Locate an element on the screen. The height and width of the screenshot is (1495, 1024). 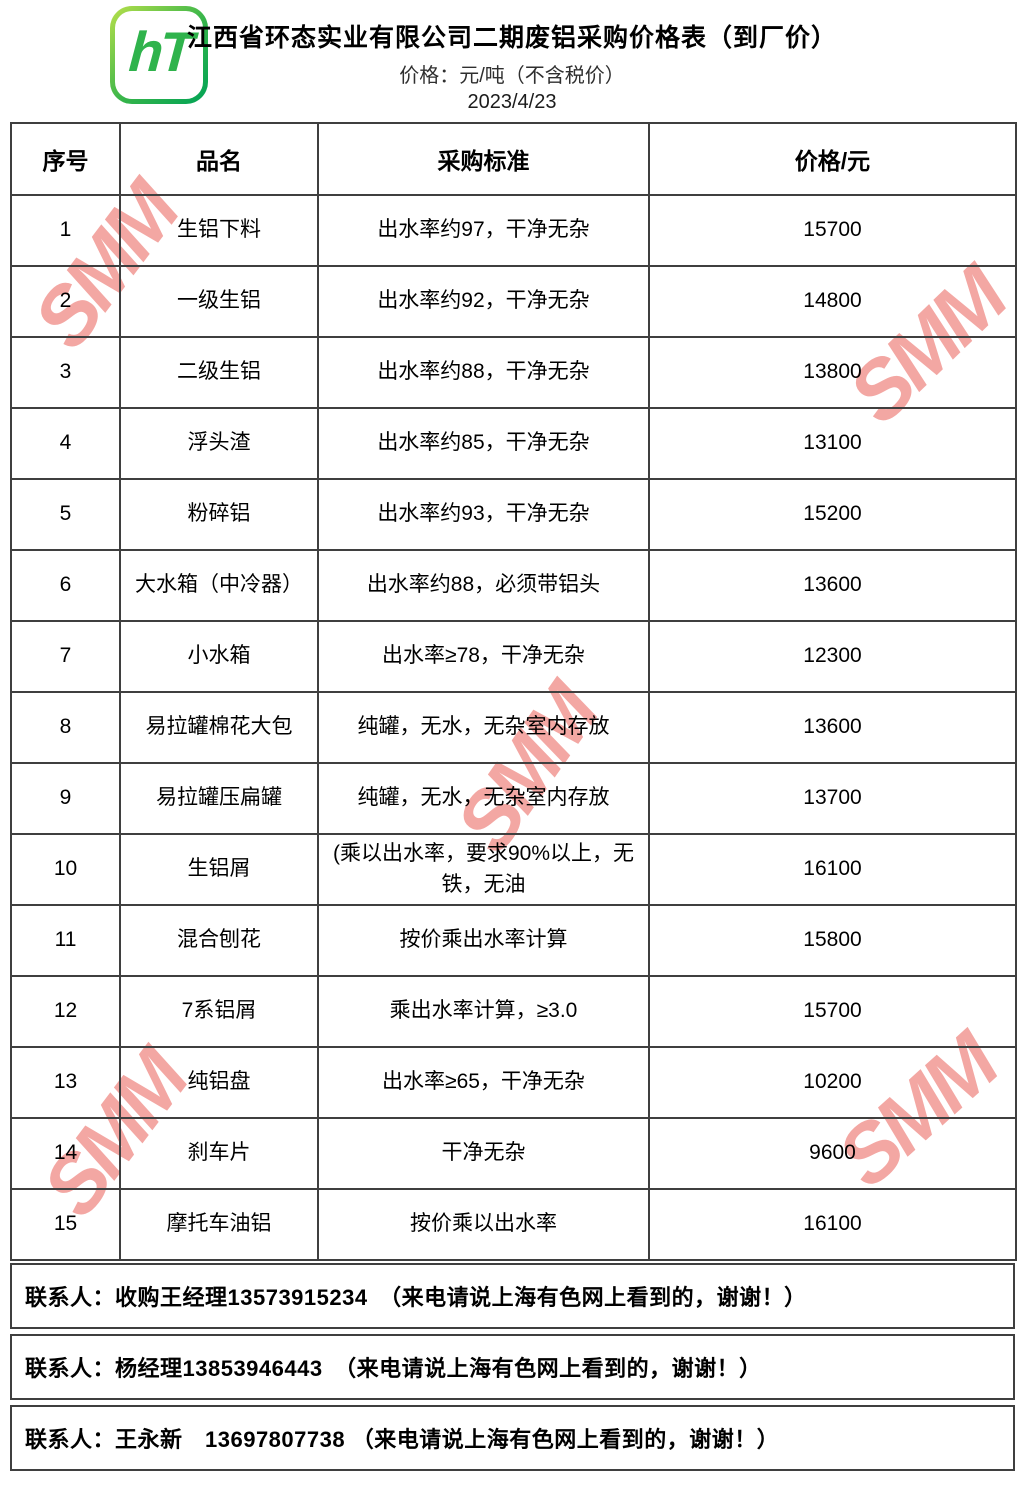
cell-product: 浮头渣 is located at coordinates (219, 443).